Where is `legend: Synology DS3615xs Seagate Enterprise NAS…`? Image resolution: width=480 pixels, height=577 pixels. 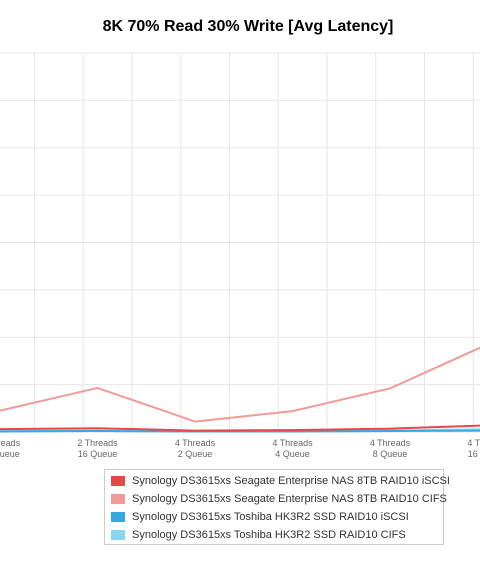
legend: Synology DS3615xs Seagate Enterprise NAS… is located at coordinates (277, 507).